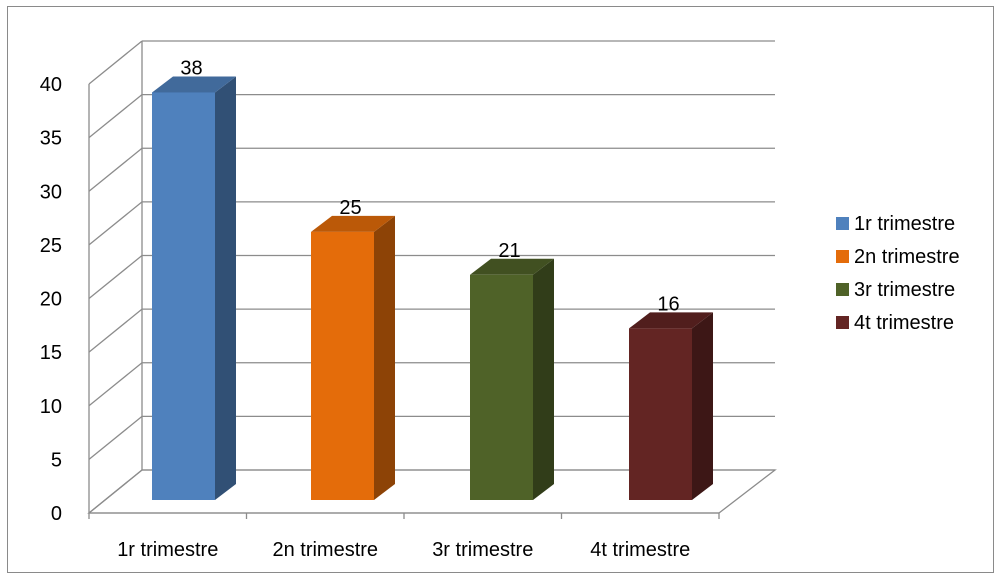  Describe the element at coordinates (167, 550) in the screenshot. I see `x-tick-label: 1r trimestre` at that location.